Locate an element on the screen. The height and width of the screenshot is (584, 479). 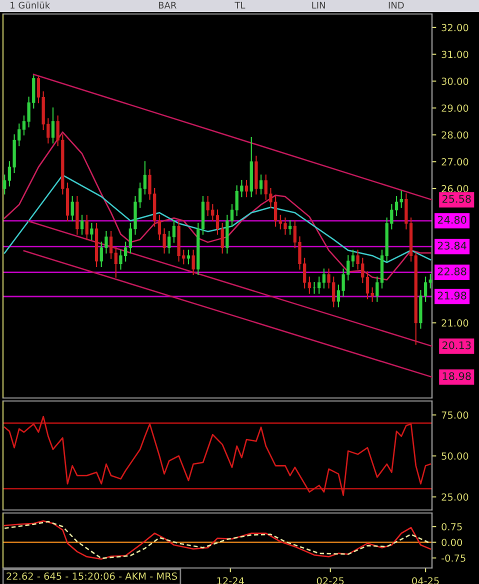
y-tick-label: 50.00 is located at coordinates (455, 456).